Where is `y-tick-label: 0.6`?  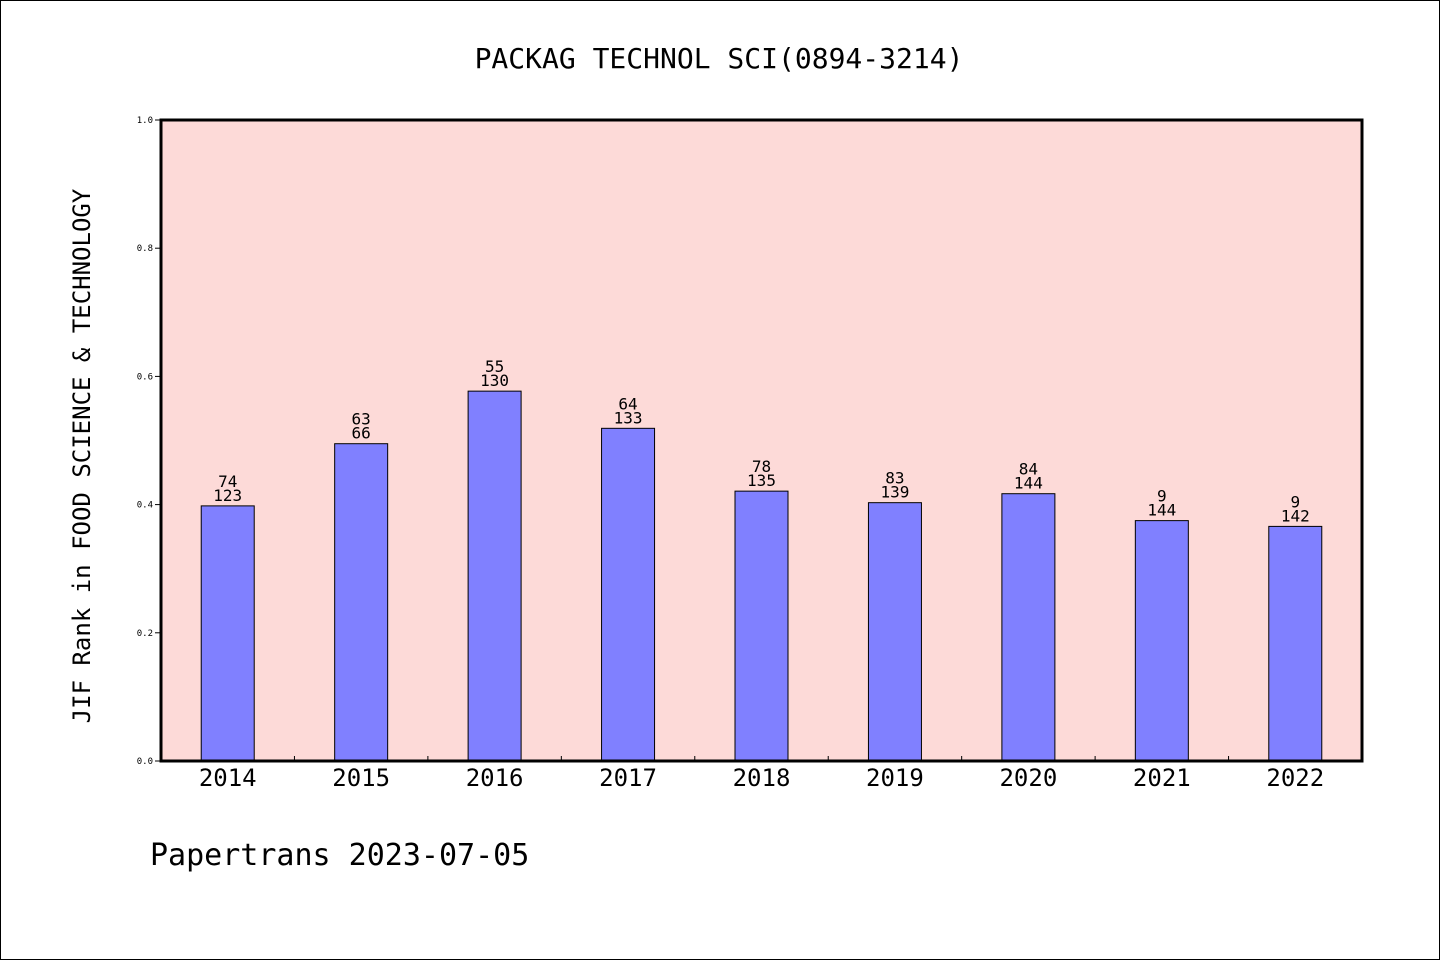
y-tick-label: 0.6 is located at coordinates (145, 377).